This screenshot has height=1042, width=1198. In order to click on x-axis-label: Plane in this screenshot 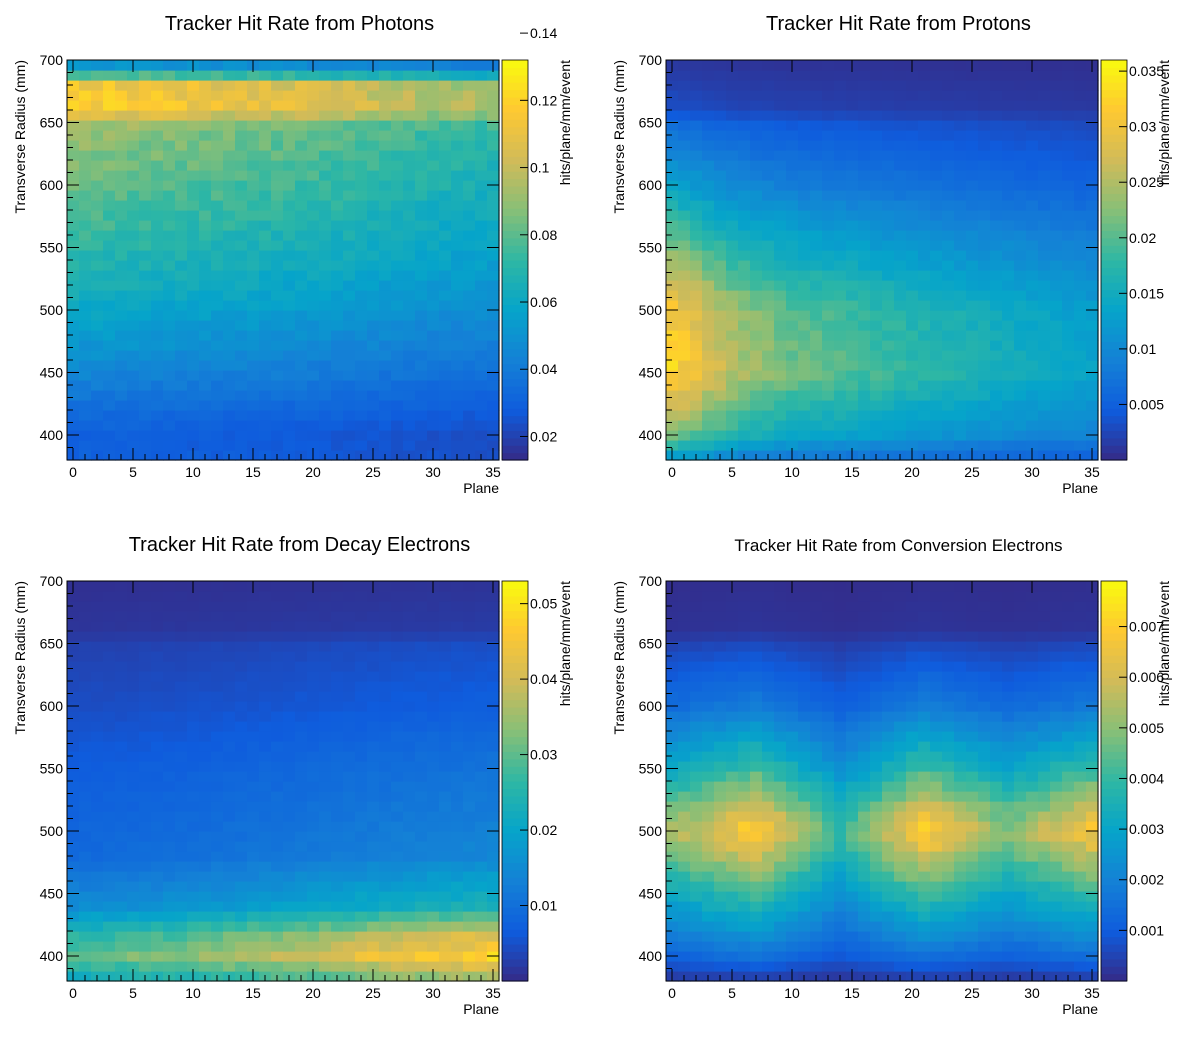, I will do `click(481, 488)`.